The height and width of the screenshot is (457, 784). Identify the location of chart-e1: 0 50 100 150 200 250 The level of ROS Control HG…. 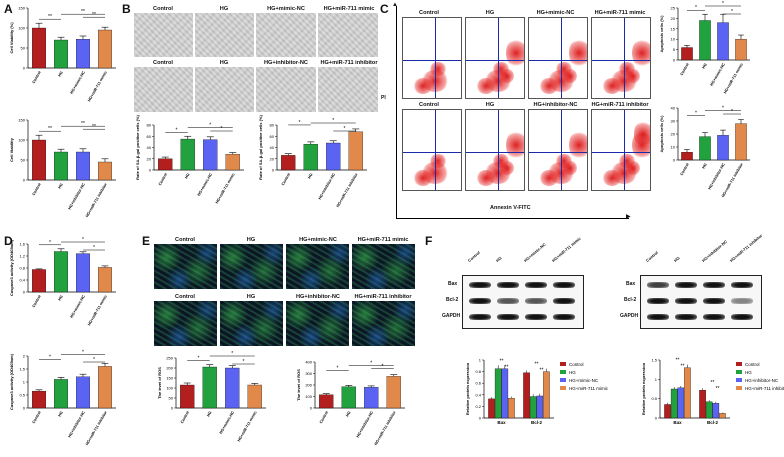
(211, 396).